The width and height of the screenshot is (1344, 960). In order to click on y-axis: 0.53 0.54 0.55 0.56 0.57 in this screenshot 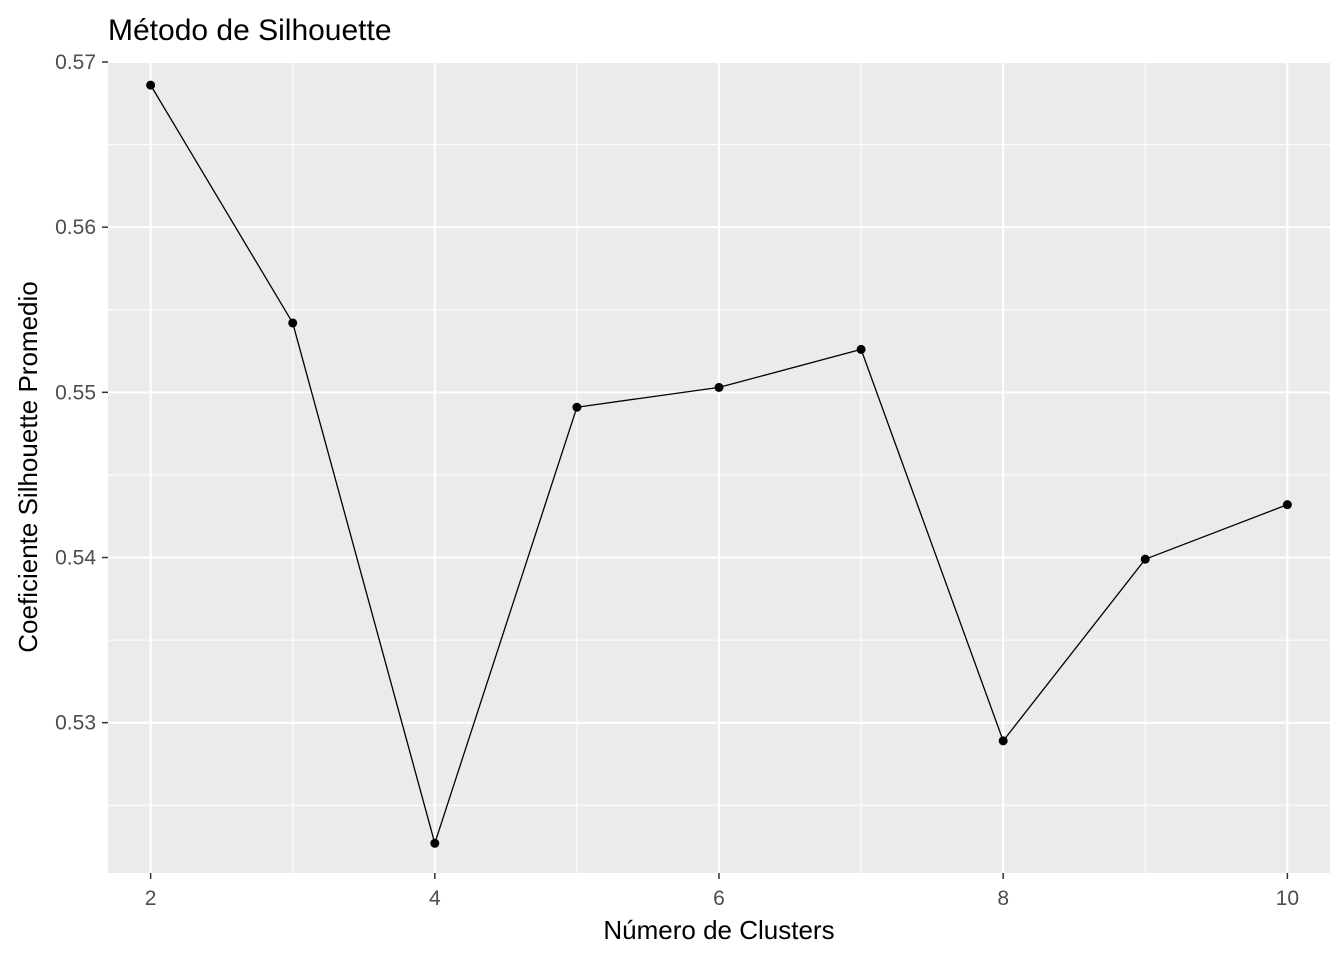, I will do `click(81, 393)`.